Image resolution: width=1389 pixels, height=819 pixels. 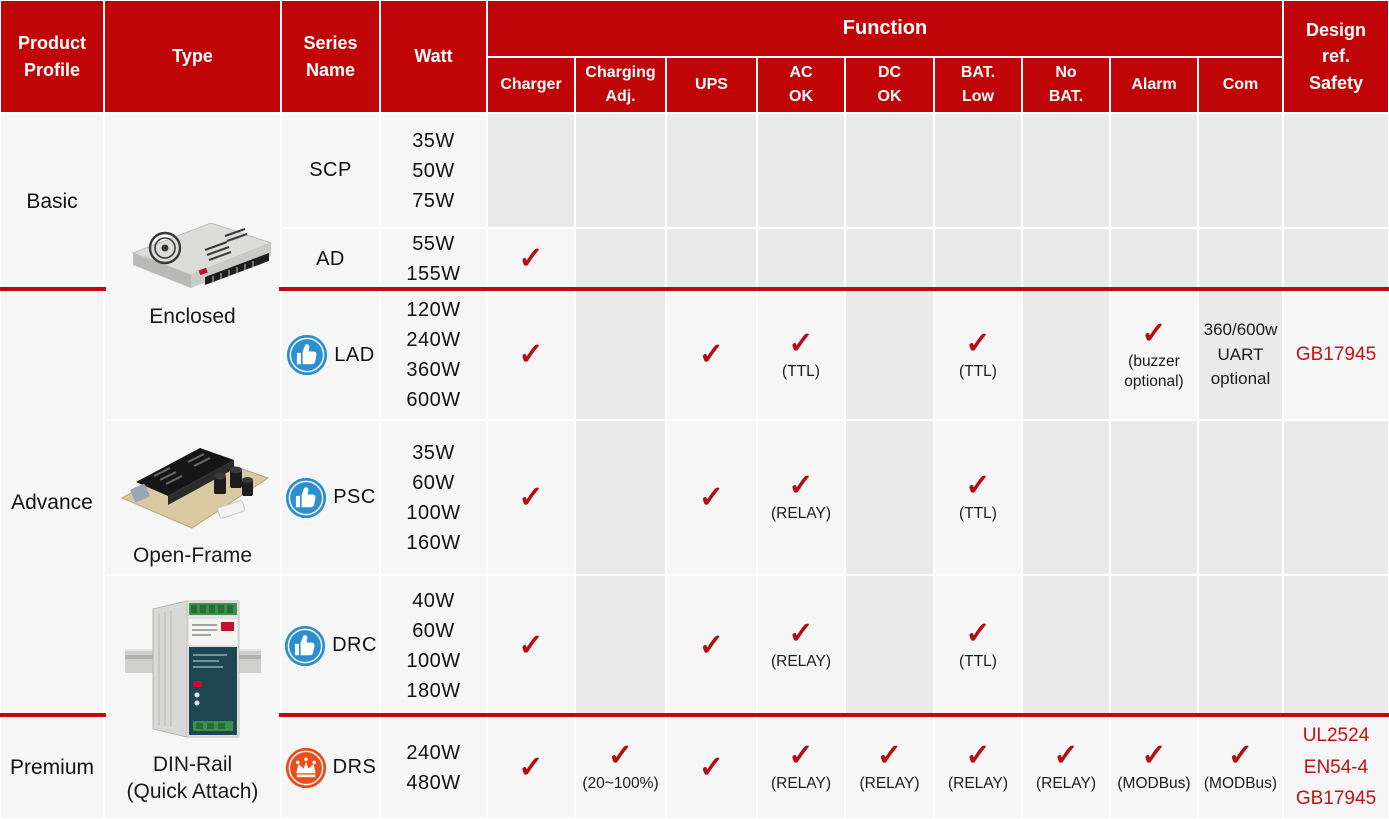 I want to click on cell-lad-no-bat, so click(x=1066, y=355).